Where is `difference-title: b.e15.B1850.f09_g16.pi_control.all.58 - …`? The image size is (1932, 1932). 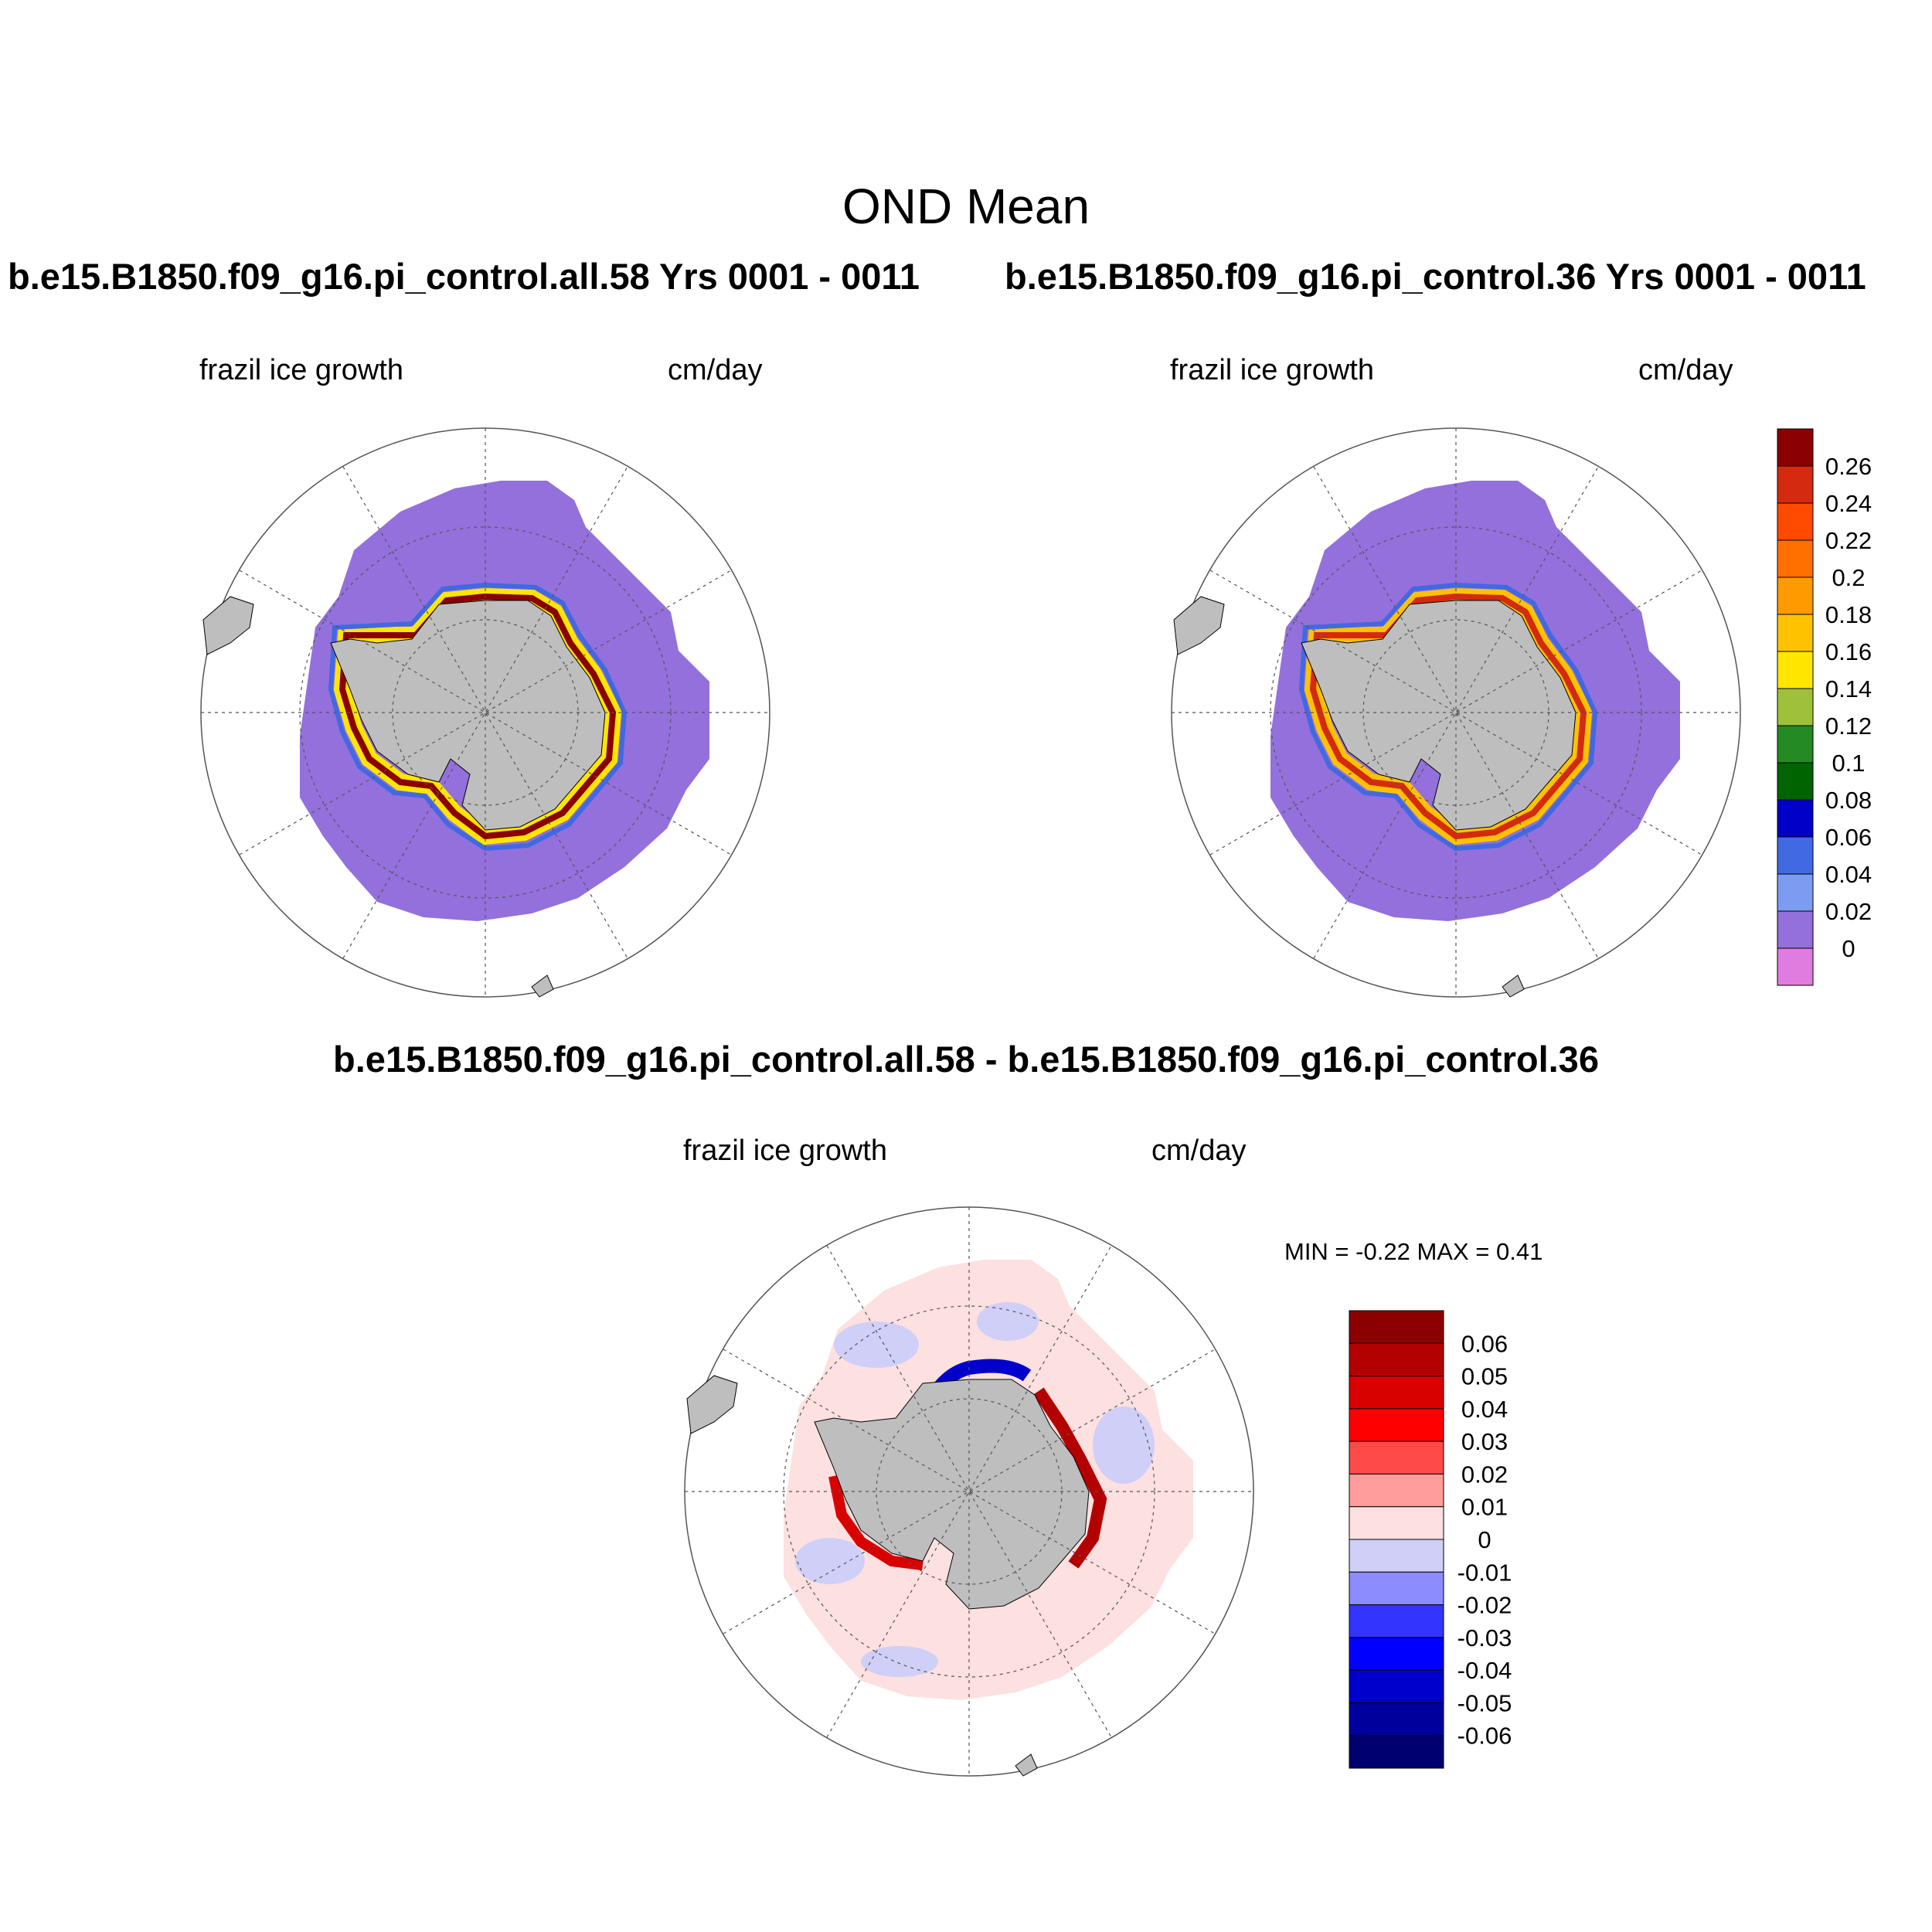 difference-title: b.e15.B1850.f09_g16.pi_control.all.58 - … is located at coordinates (966, 1059).